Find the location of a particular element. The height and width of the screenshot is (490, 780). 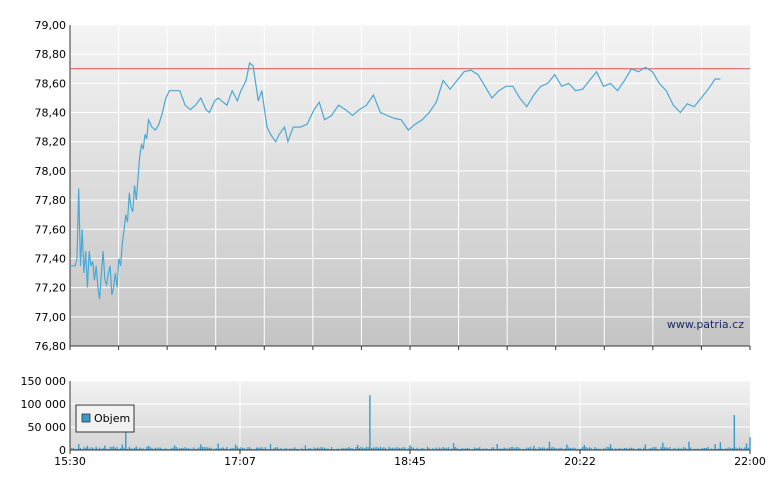

price-y-tick-label: 77,00 is located at coordinates (51, 317).